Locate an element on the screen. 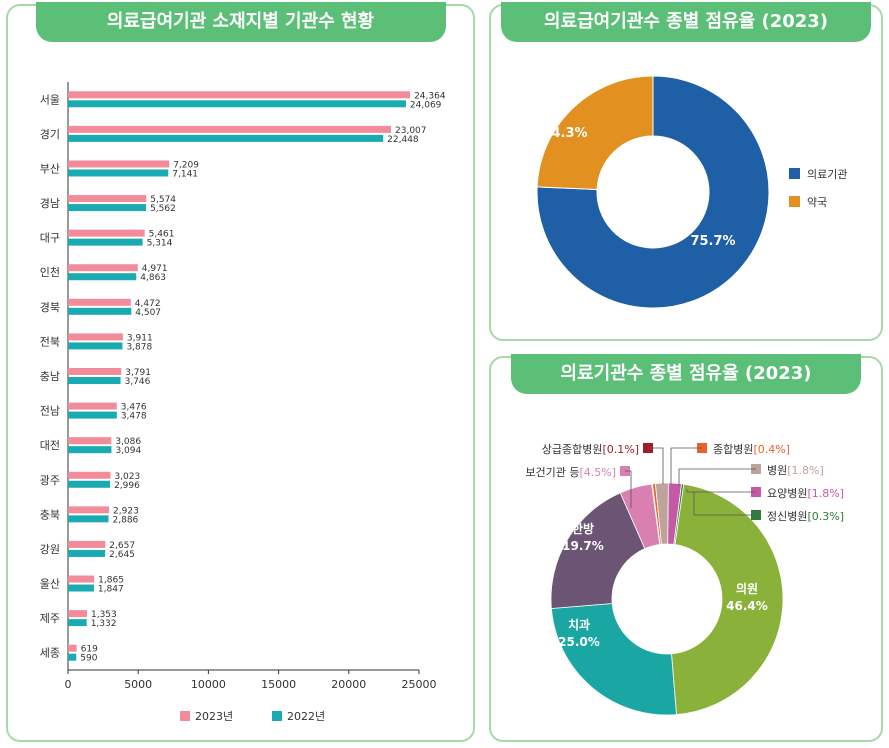 Image resolution: width=889 pixels, height=748 pixels. donut2-callout-label: 보건기관 등[4.5%] is located at coordinates (570, 472).